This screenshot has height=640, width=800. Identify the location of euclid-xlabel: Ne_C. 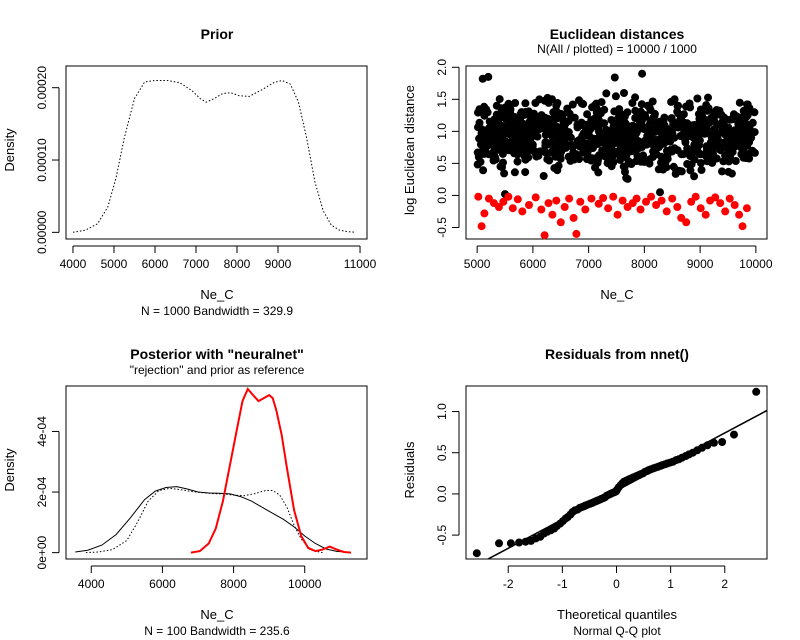
(616, 294).